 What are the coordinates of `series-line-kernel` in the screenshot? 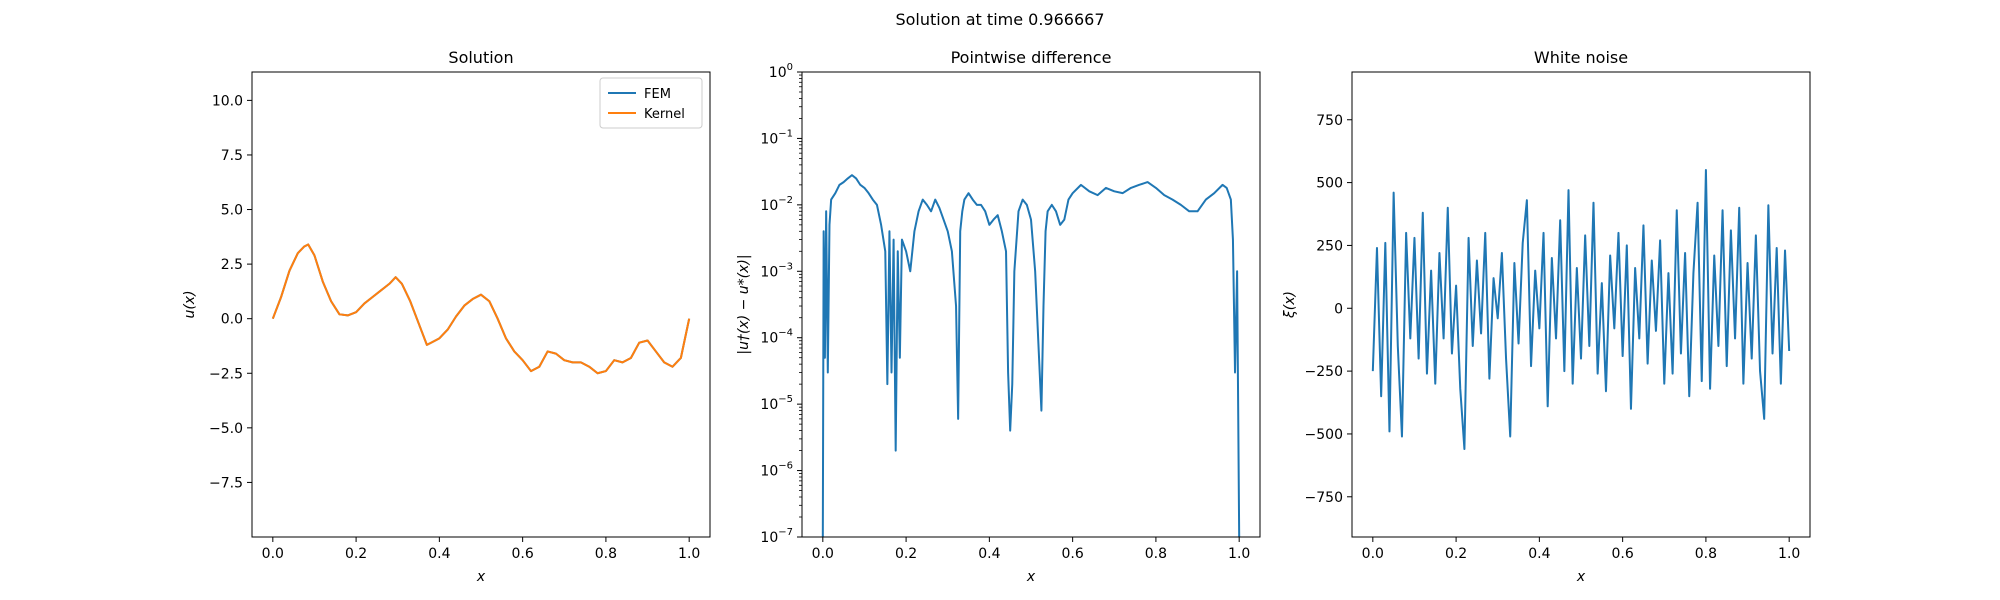 It's located at (481, 309).